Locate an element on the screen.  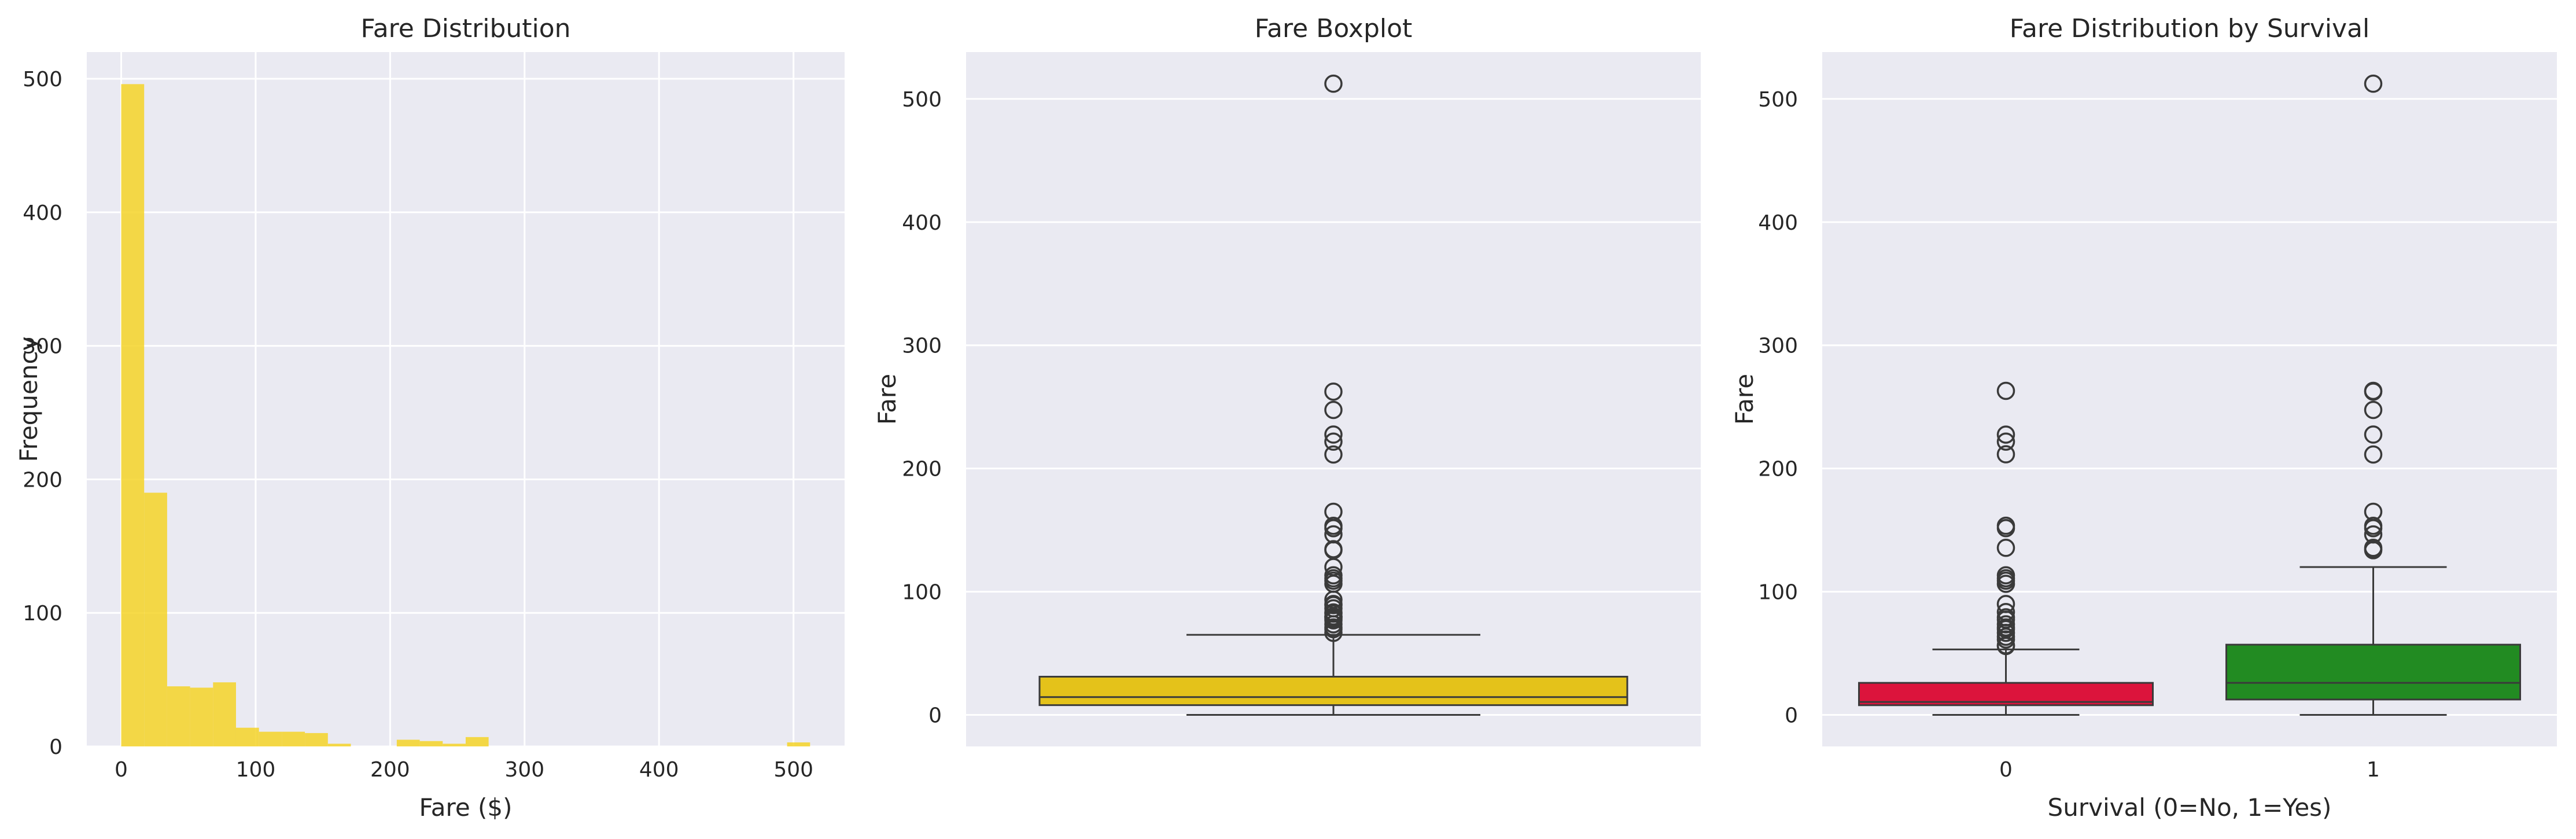
survival-xtick-label: 0 is located at coordinates (2006, 770).